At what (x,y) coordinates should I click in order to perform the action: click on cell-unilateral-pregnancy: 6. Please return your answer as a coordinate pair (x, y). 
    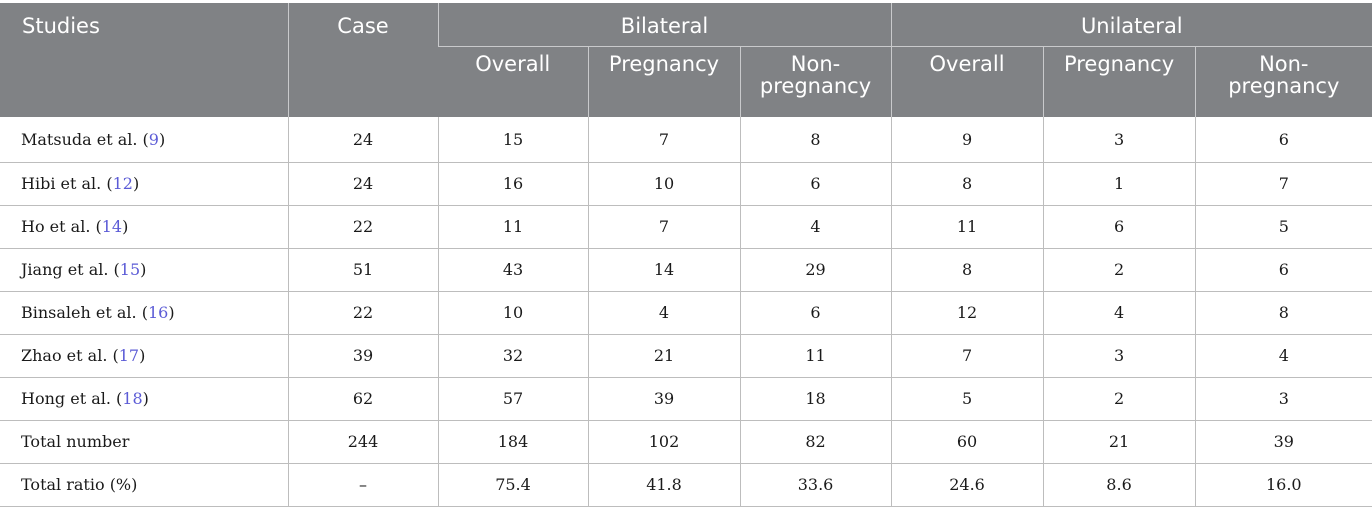
    Looking at the image, I should click on (1119, 227).